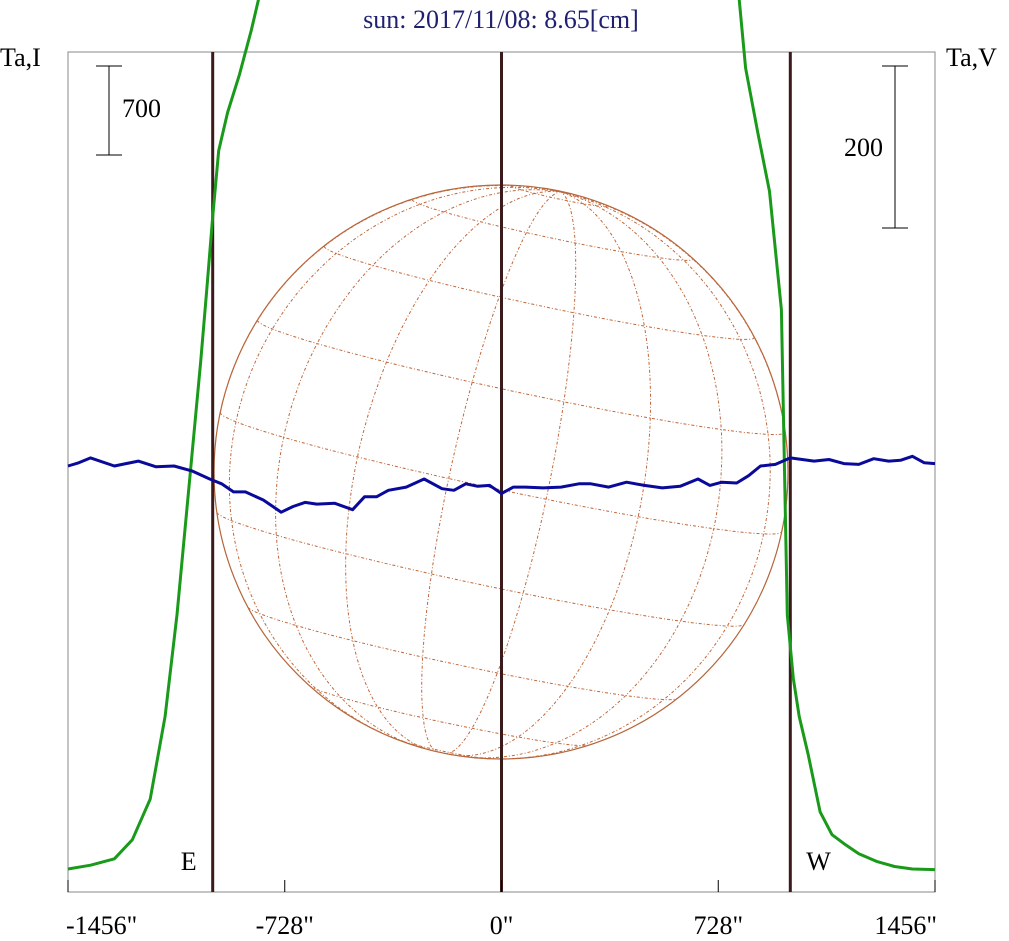  I want to click on x-tick-label: -728", so click(285, 925).